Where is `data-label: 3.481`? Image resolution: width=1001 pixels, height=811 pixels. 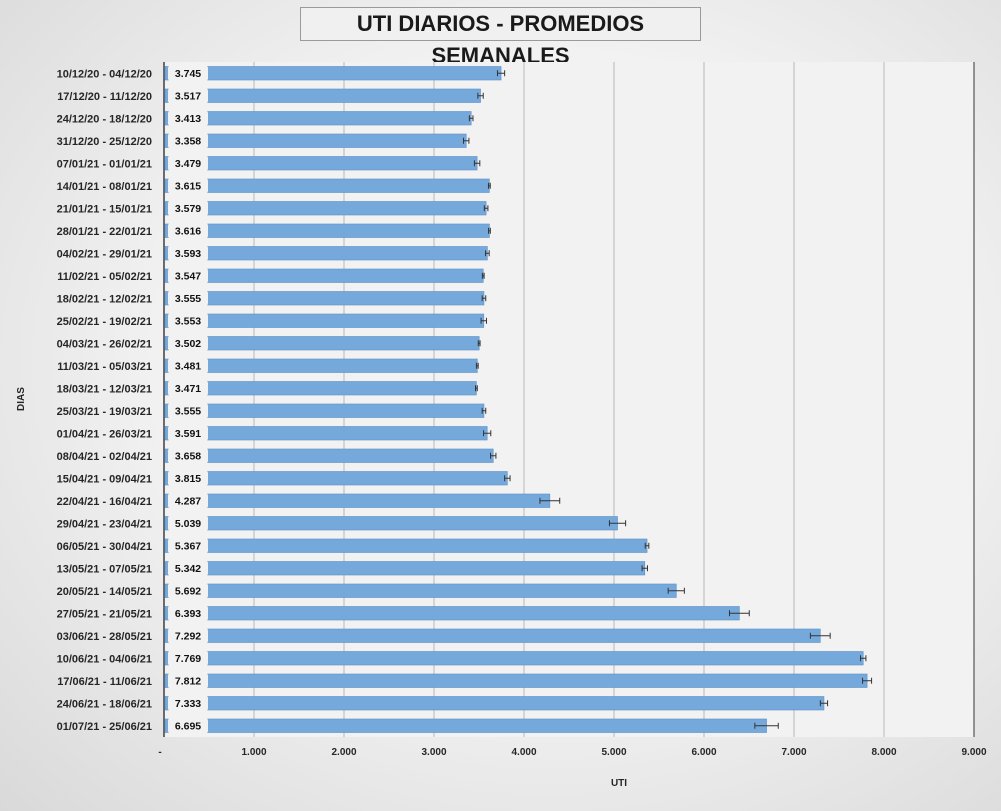 data-label: 3.481 is located at coordinates (188, 367).